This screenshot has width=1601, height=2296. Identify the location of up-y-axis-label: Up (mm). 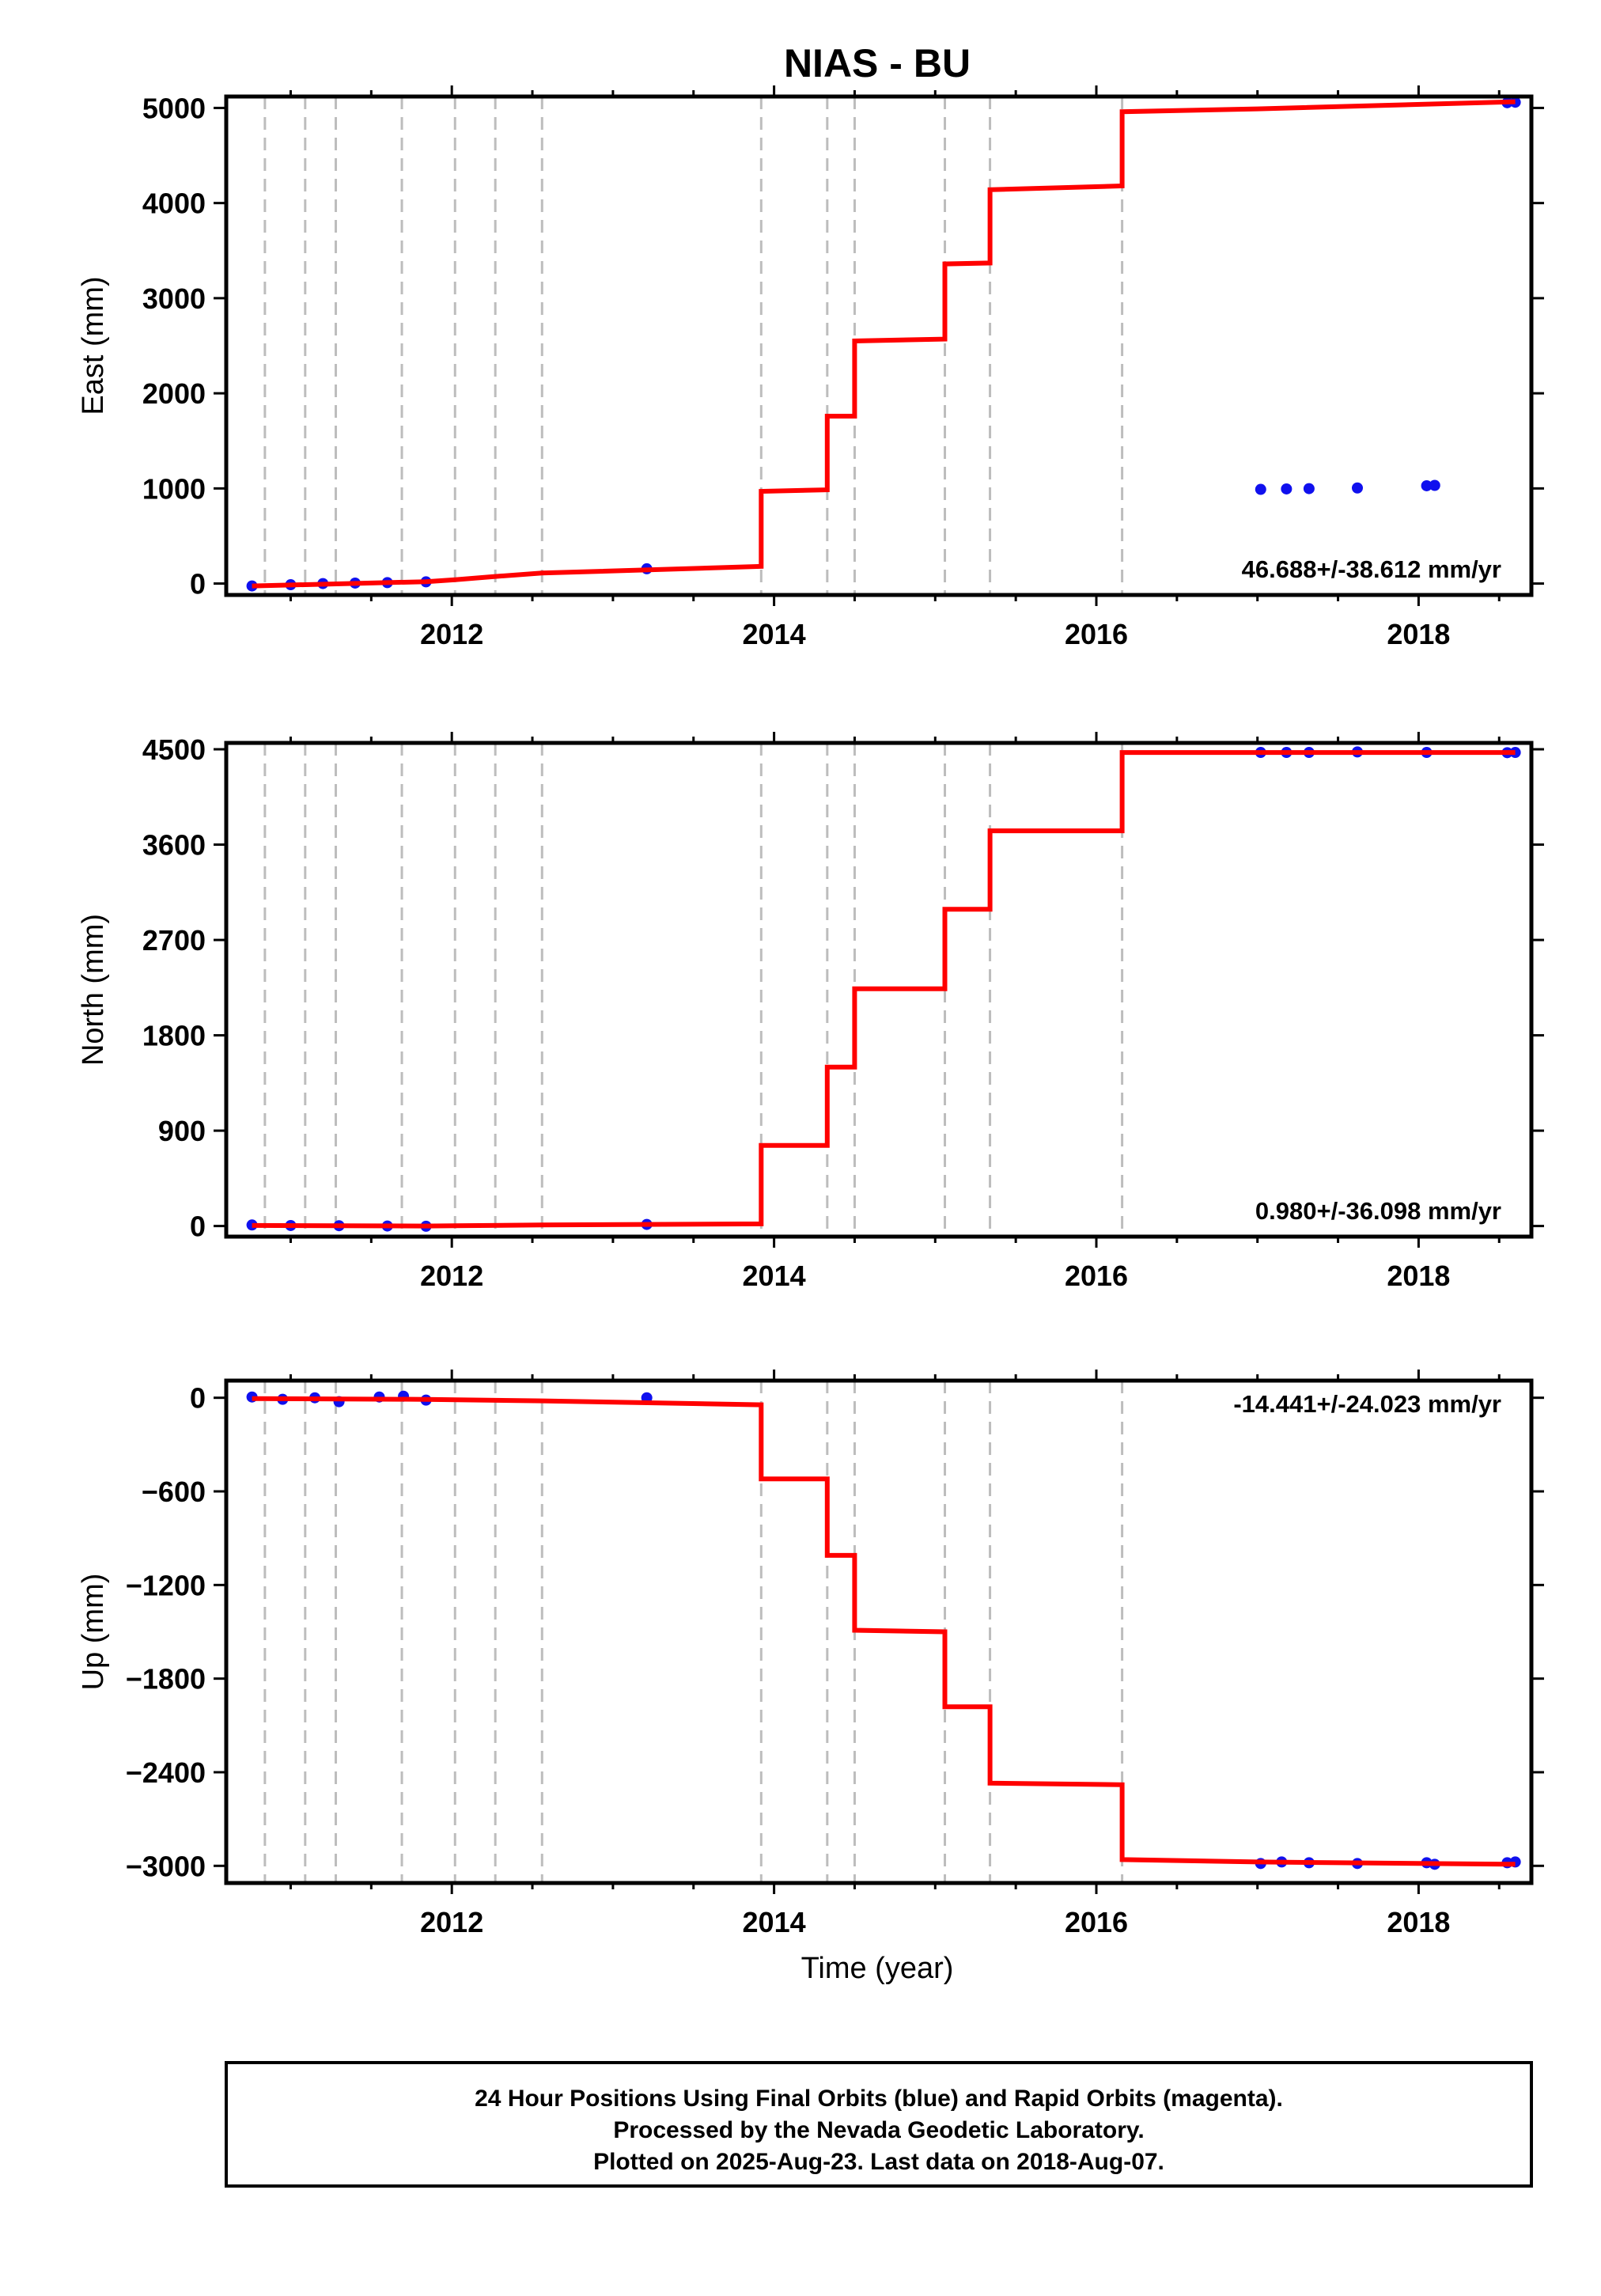
(93, 1632).